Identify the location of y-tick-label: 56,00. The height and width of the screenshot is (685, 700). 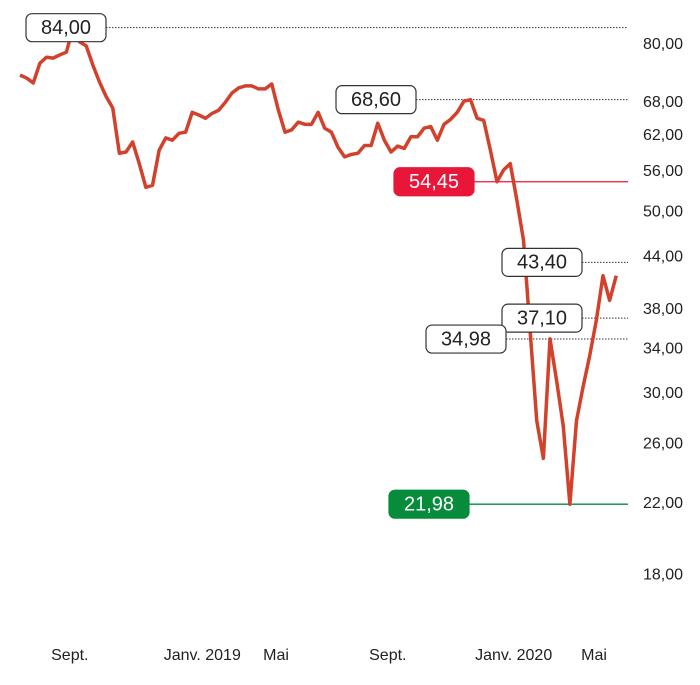
(663, 171).